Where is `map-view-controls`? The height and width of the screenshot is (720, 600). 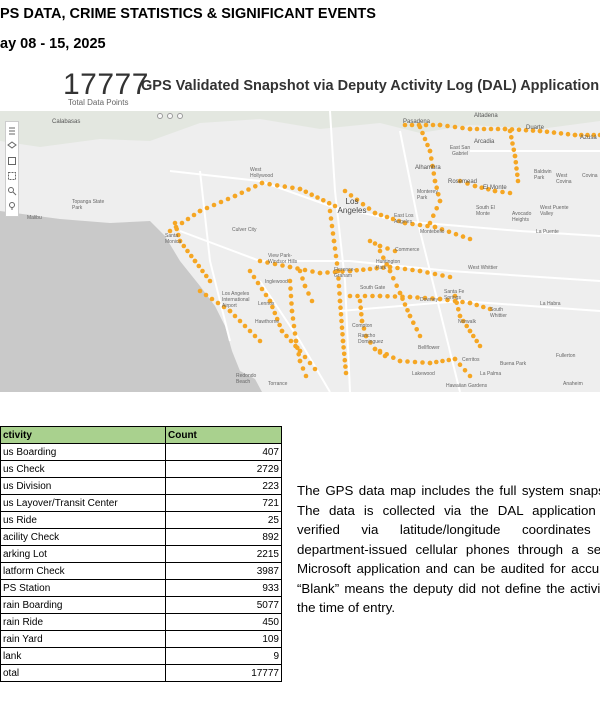 map-view-controls is located at coordinates (170, 118).